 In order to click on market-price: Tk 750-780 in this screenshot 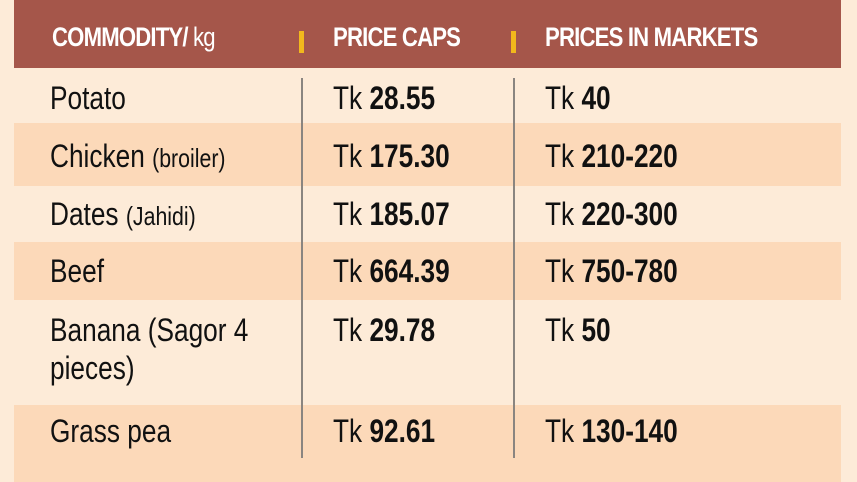, I will do `click(611, 271)`.